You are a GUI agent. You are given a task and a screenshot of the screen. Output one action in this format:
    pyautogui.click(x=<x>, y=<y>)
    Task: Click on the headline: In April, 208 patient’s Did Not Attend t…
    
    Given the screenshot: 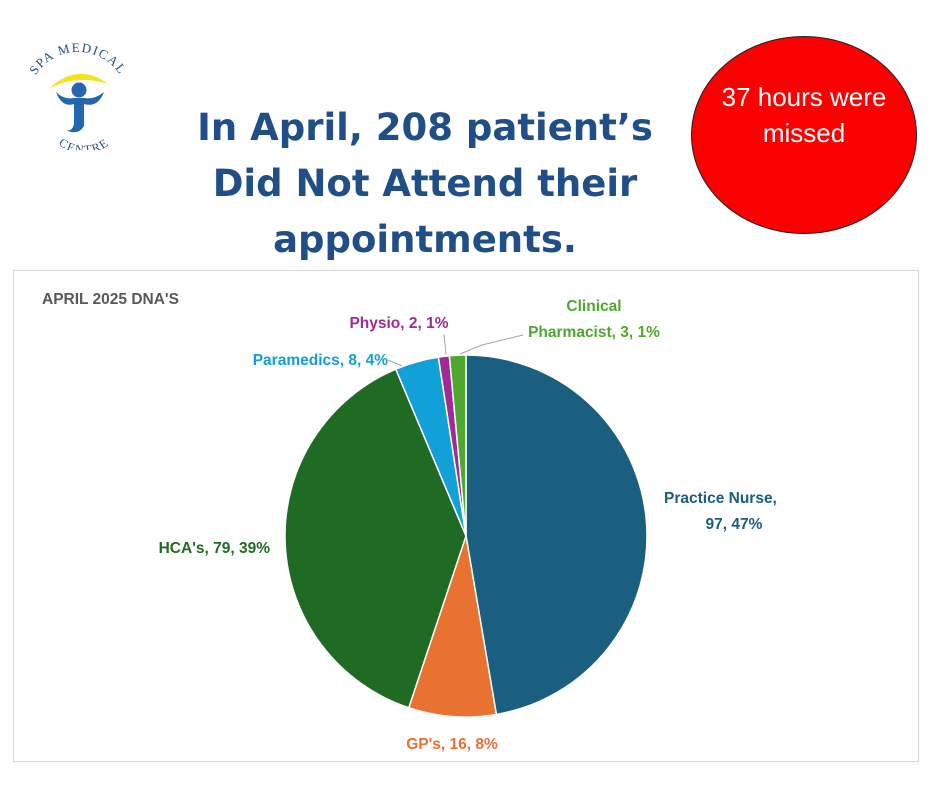 What is the action you would take?
    pyautogui.click(x=425, y=183)
    